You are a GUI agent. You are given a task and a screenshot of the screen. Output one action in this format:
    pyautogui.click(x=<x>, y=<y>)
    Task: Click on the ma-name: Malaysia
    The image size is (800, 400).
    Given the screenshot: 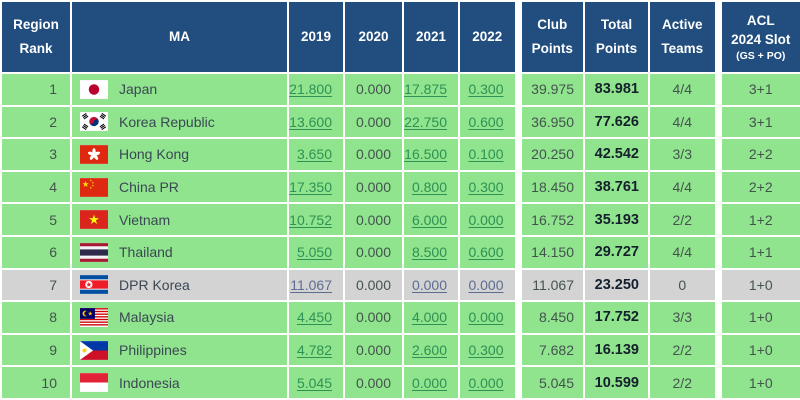 What is the action you would take?
    pyautogui.click(x=147, y=317)
    